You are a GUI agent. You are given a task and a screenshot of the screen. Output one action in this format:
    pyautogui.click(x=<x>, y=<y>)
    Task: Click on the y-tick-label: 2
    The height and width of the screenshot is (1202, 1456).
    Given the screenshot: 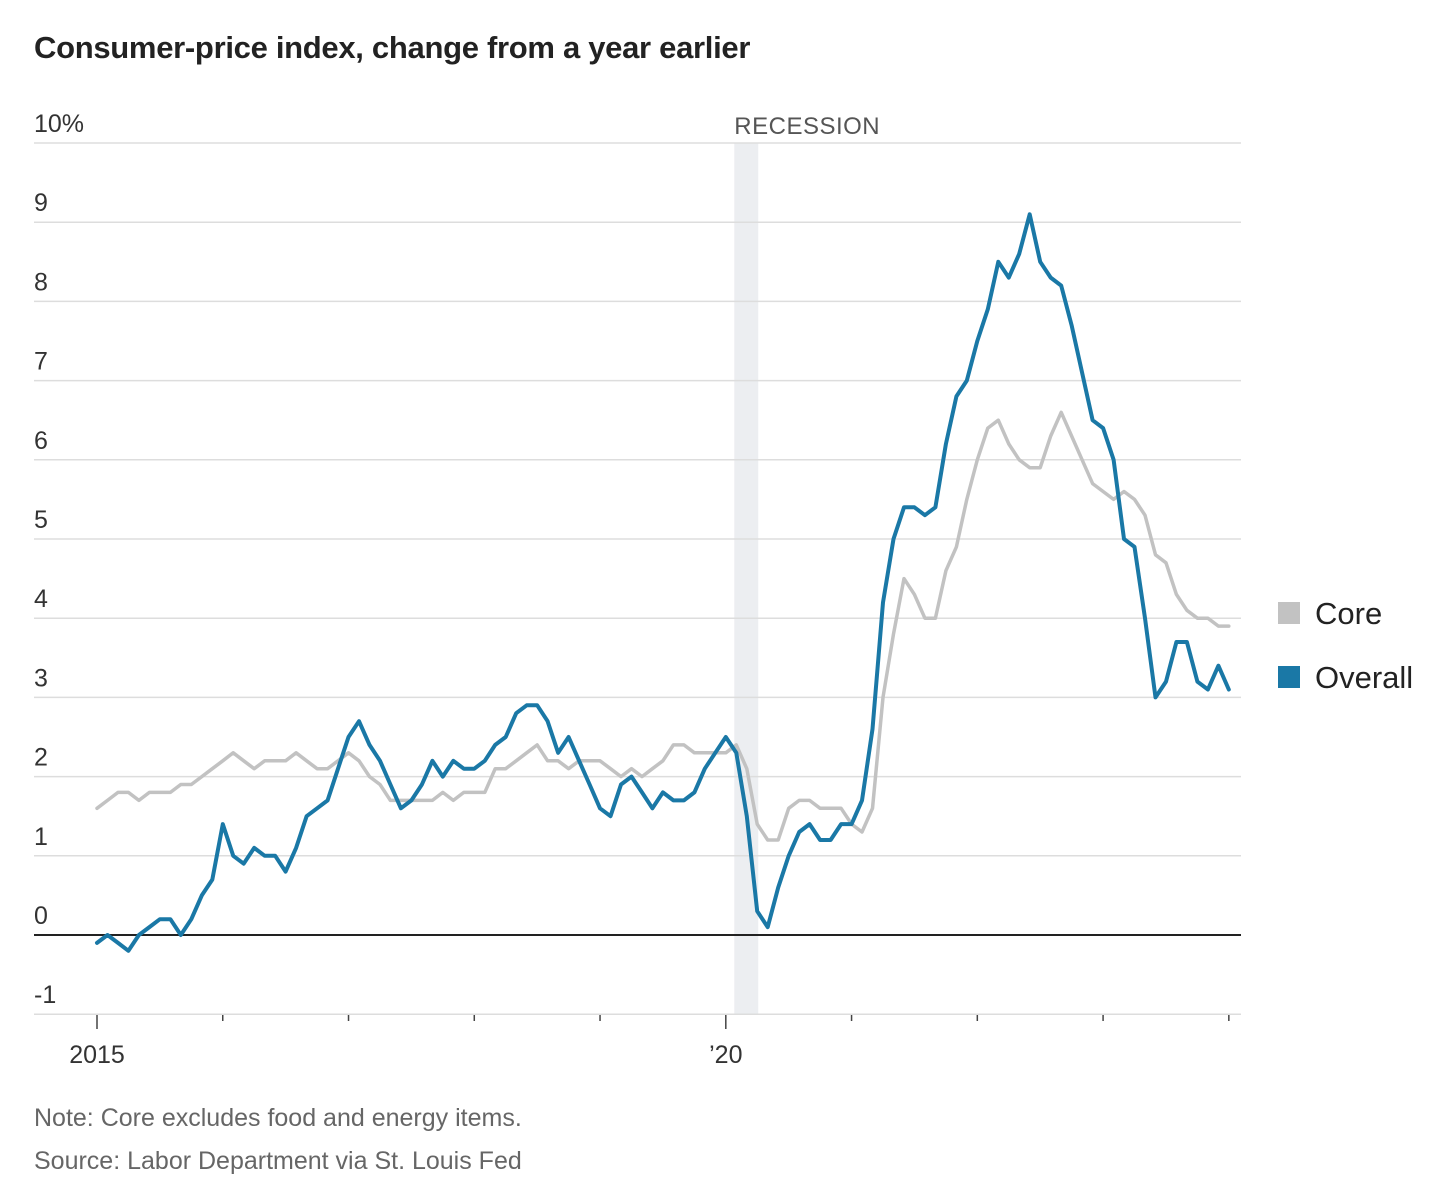 What is the action you would take?
    pyautogui.click(x=41, y=758)
    